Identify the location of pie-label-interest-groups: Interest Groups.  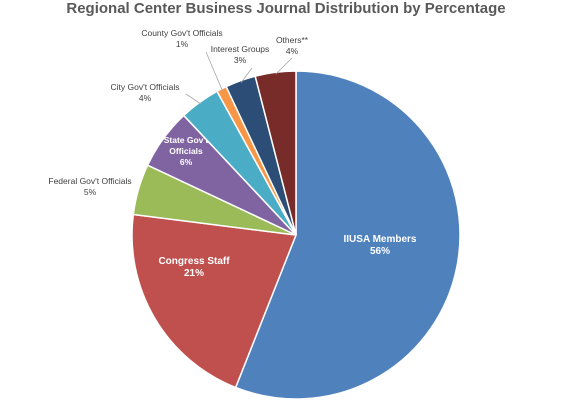
(240, 49).